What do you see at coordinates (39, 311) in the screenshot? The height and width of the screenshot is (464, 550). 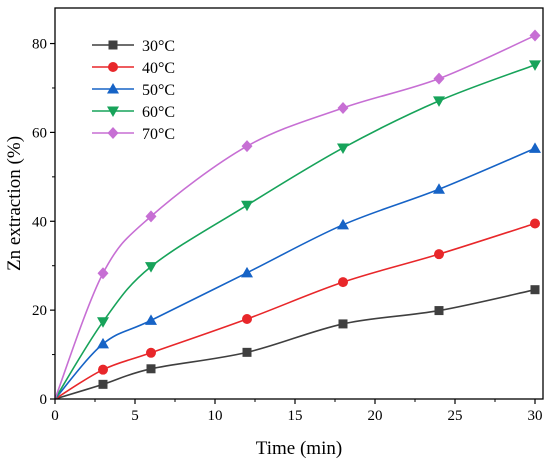 I see `y-tick-label: 20` at bounding box center [39, 311].